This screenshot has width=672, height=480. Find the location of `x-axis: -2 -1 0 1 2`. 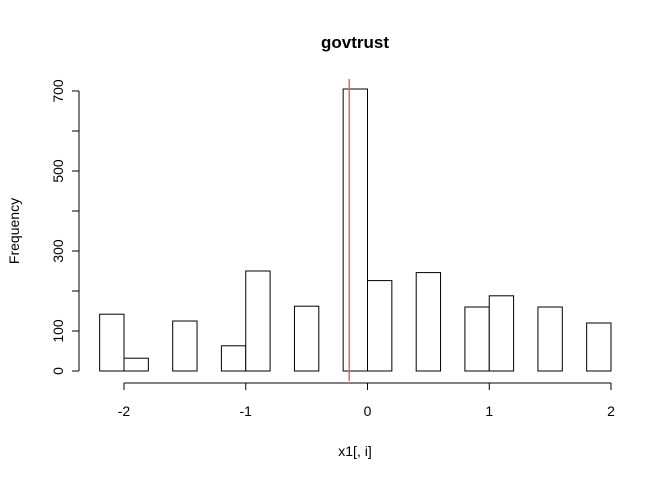

x-axis: -2 -1 0 1 2 is located at coordinates (366, 400).